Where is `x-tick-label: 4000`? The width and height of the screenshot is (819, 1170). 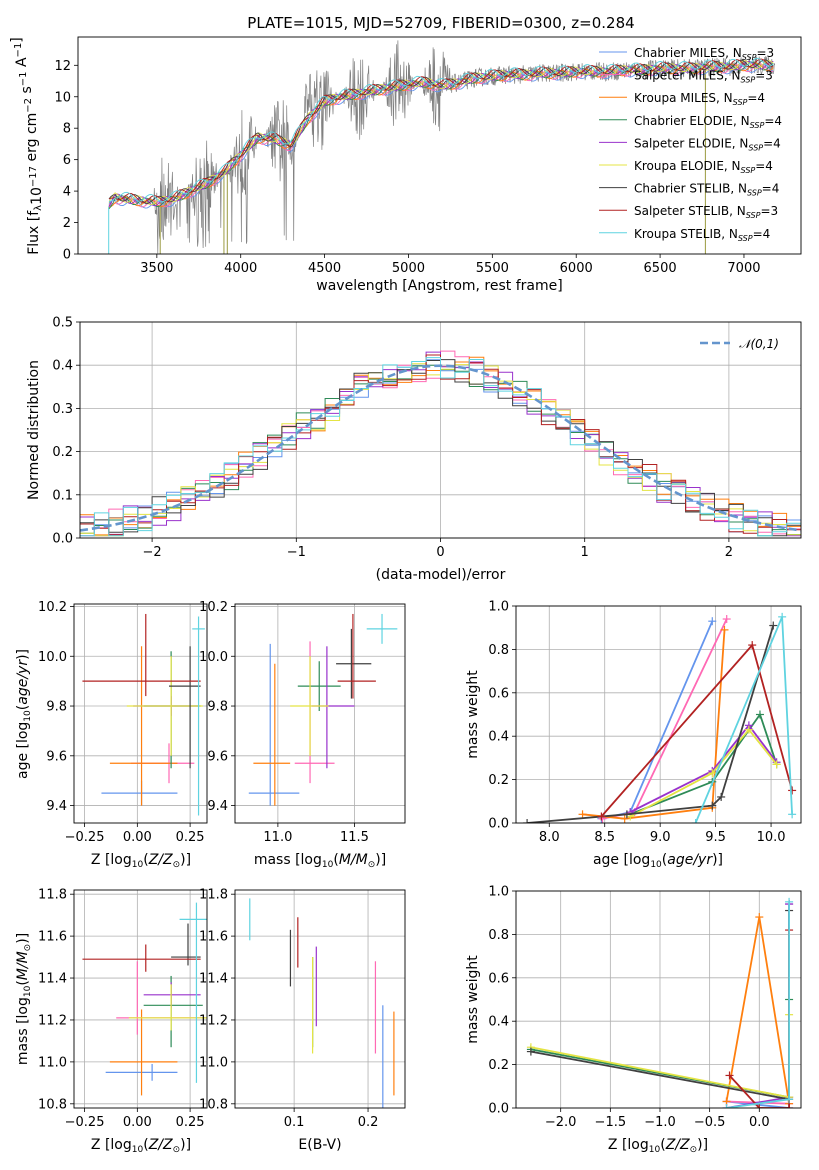
x-tick-label: 4000 is located at coordinates (240, 268).